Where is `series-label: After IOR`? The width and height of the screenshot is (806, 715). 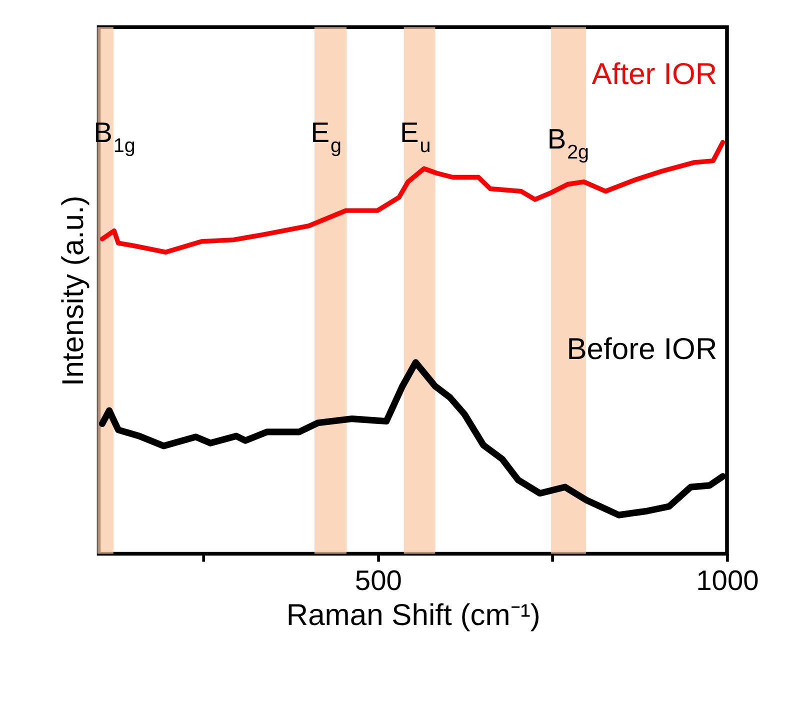
series-label: After IOR is located at coordinates (655, 74).